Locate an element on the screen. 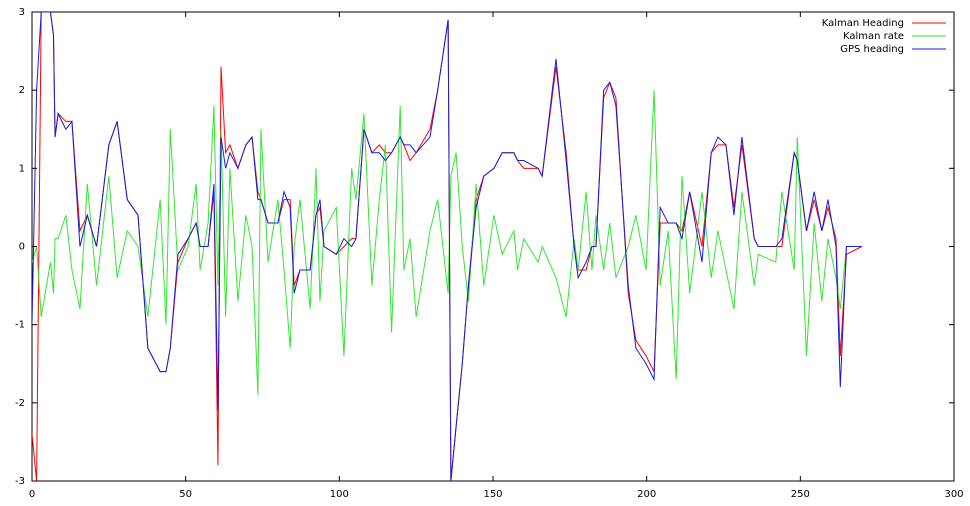  x-tick-label: 50 is located at coordinates (185, 494).